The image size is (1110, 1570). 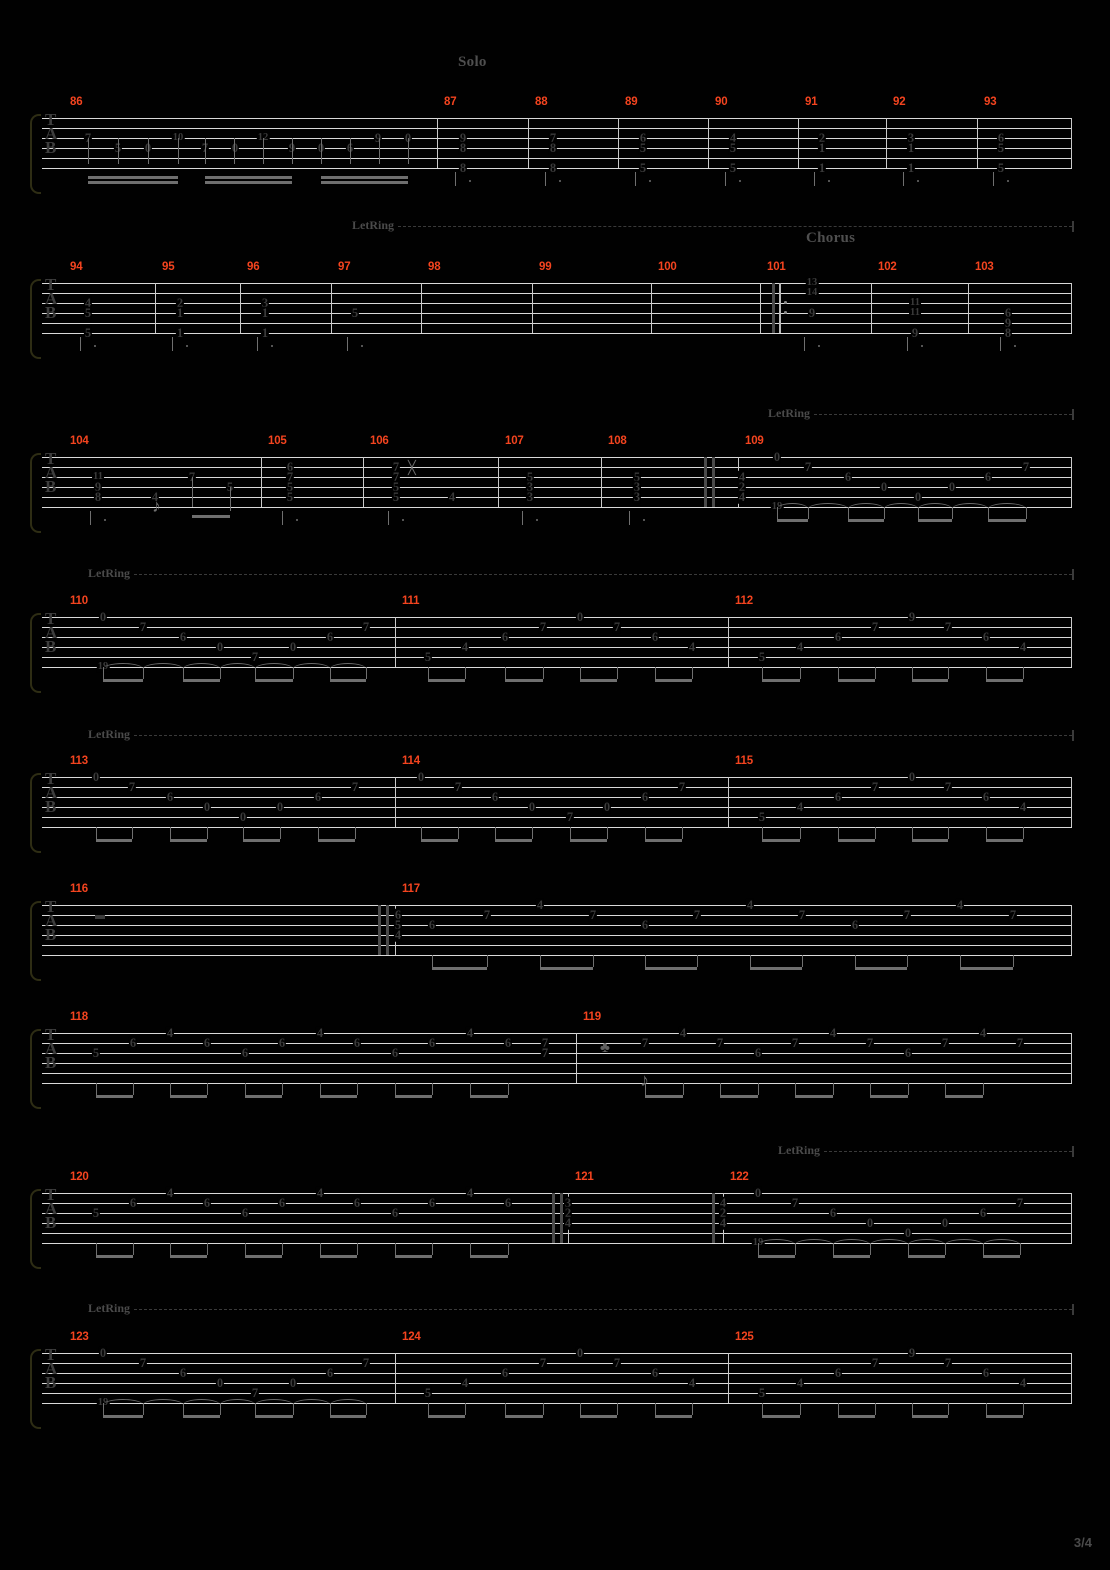 I want to click on repeat-dot, so click(x=785, y=312).